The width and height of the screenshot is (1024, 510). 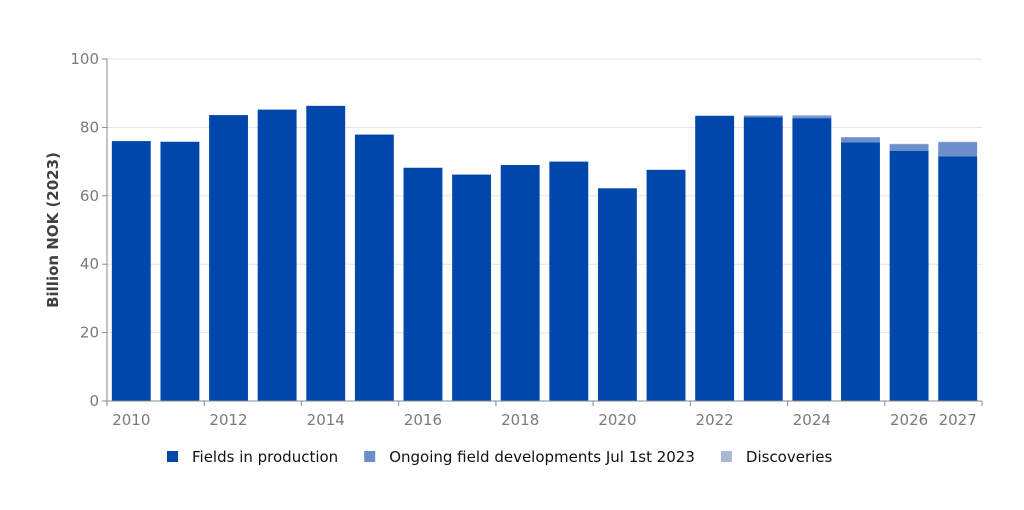 What do you see at coordinates (265, 457) in the screenshot?
I see `legend-label-1: Fields in production` at bounding box center [265, 457].